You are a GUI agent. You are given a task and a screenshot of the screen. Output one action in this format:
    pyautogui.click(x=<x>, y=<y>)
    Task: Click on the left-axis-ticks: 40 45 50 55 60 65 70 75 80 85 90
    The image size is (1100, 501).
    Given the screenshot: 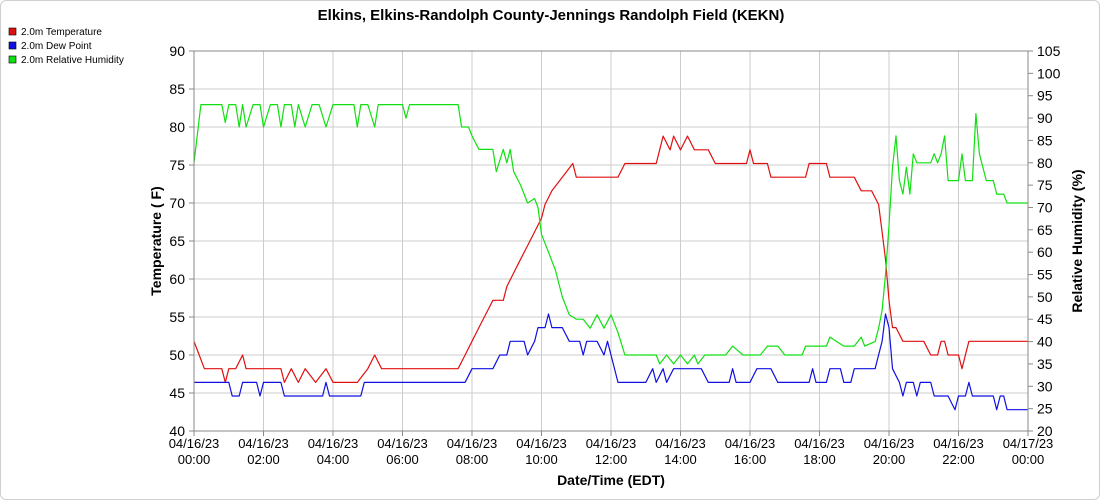 What is the action you would take?
    pyautogui.click(x=181, y=241)
    